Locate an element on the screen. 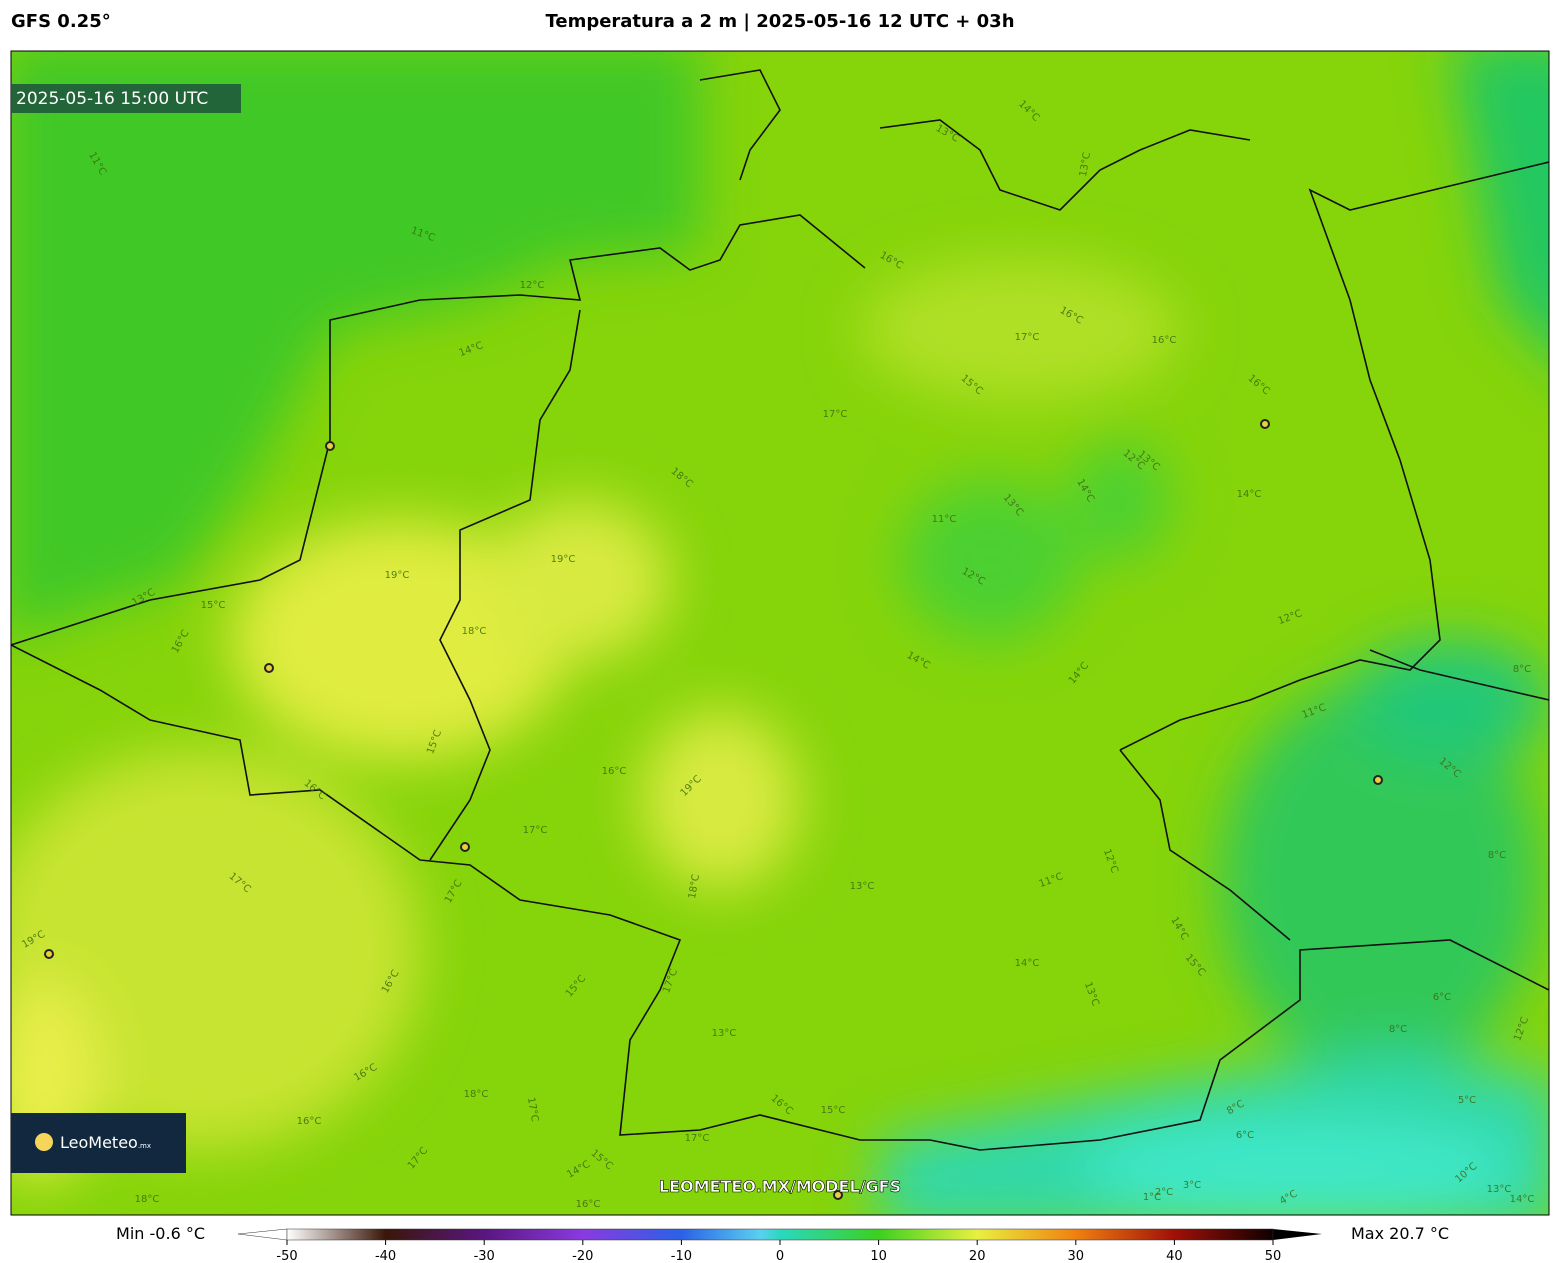 Image resolution: width=1560 pixels, height=1263 pixels. logo: LeoMeteo.mx is located at coordinates (105, 1142).